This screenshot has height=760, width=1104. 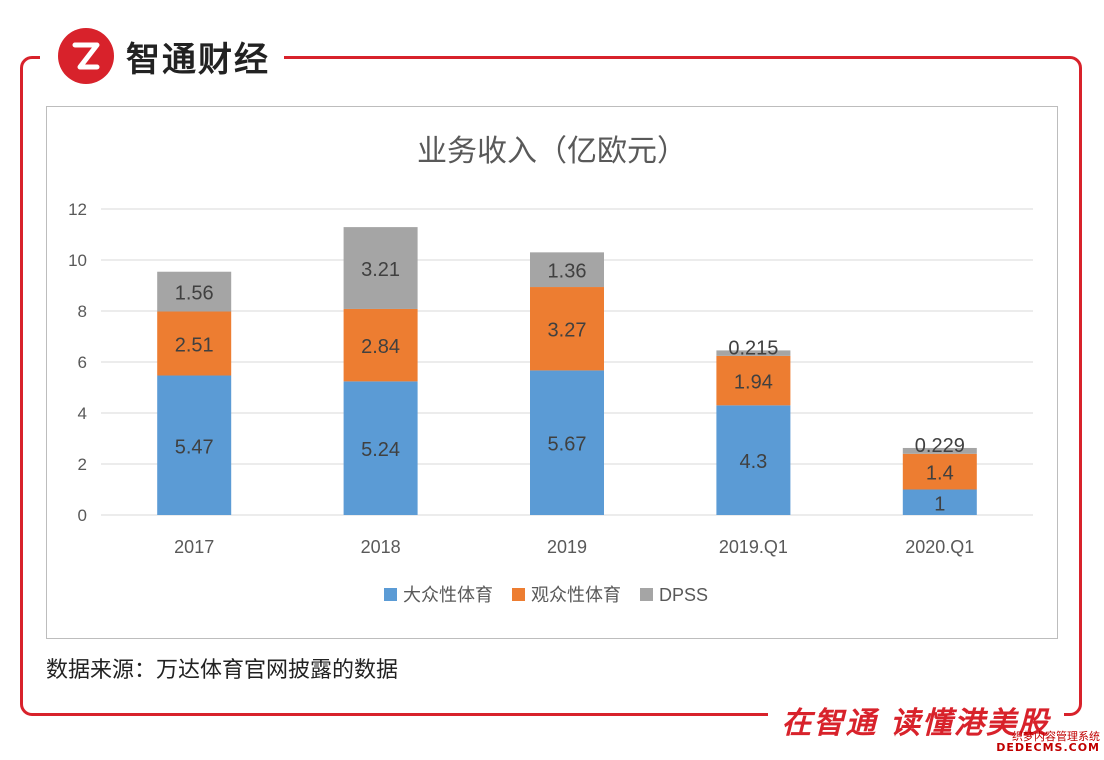 I want to click on y-tick-label: 6, so click(x=82, y=362).